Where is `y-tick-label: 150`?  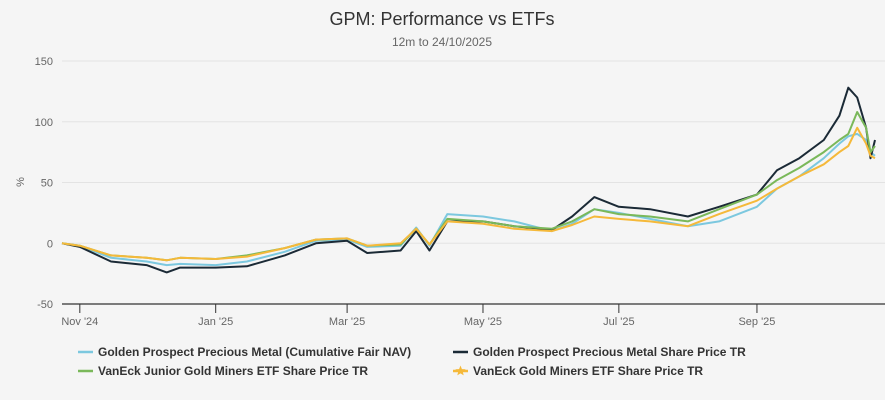 y-tick-label: 150 is located at coordinates (44, 62).